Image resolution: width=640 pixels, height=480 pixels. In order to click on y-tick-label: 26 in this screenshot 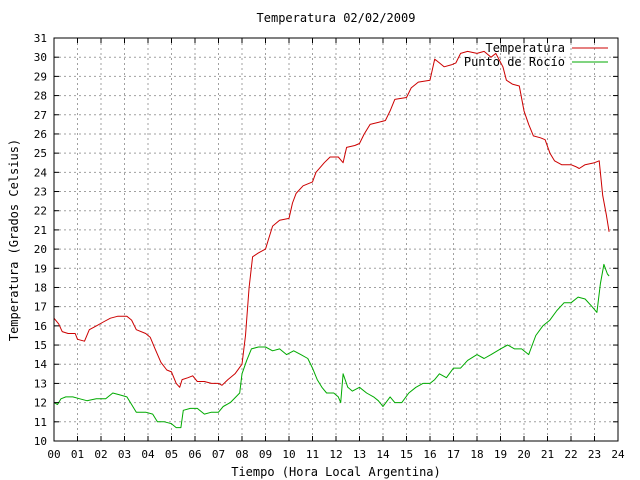, I will do `click(40, 134)`.